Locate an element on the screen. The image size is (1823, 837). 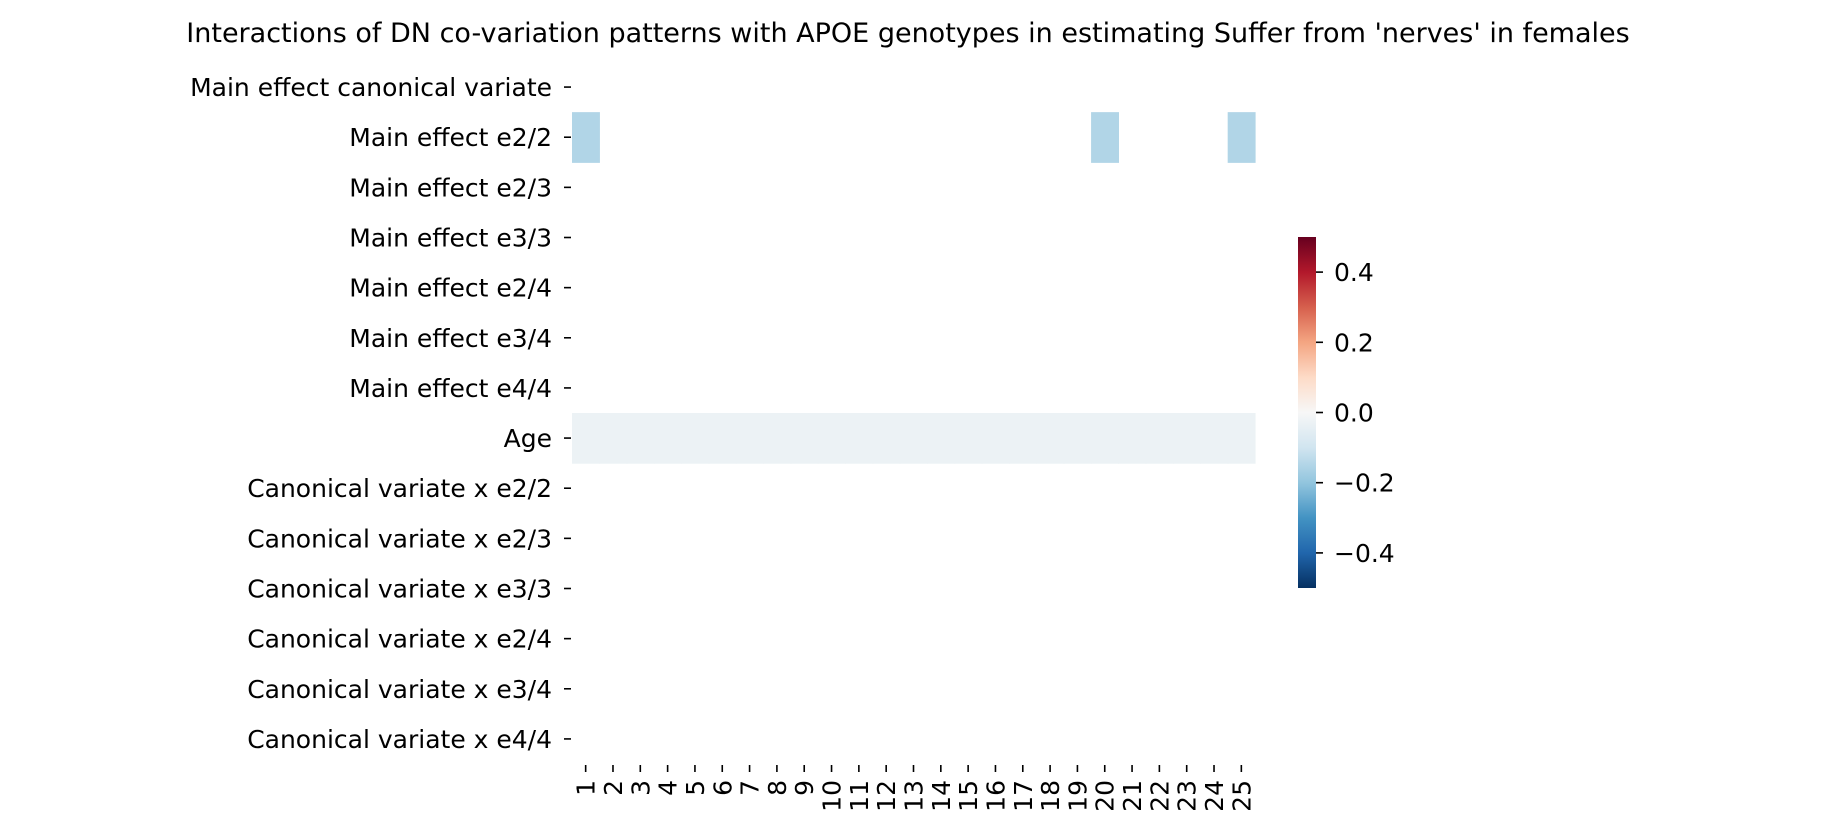
y-tick-label: Age is located at coordinates (528, 438).